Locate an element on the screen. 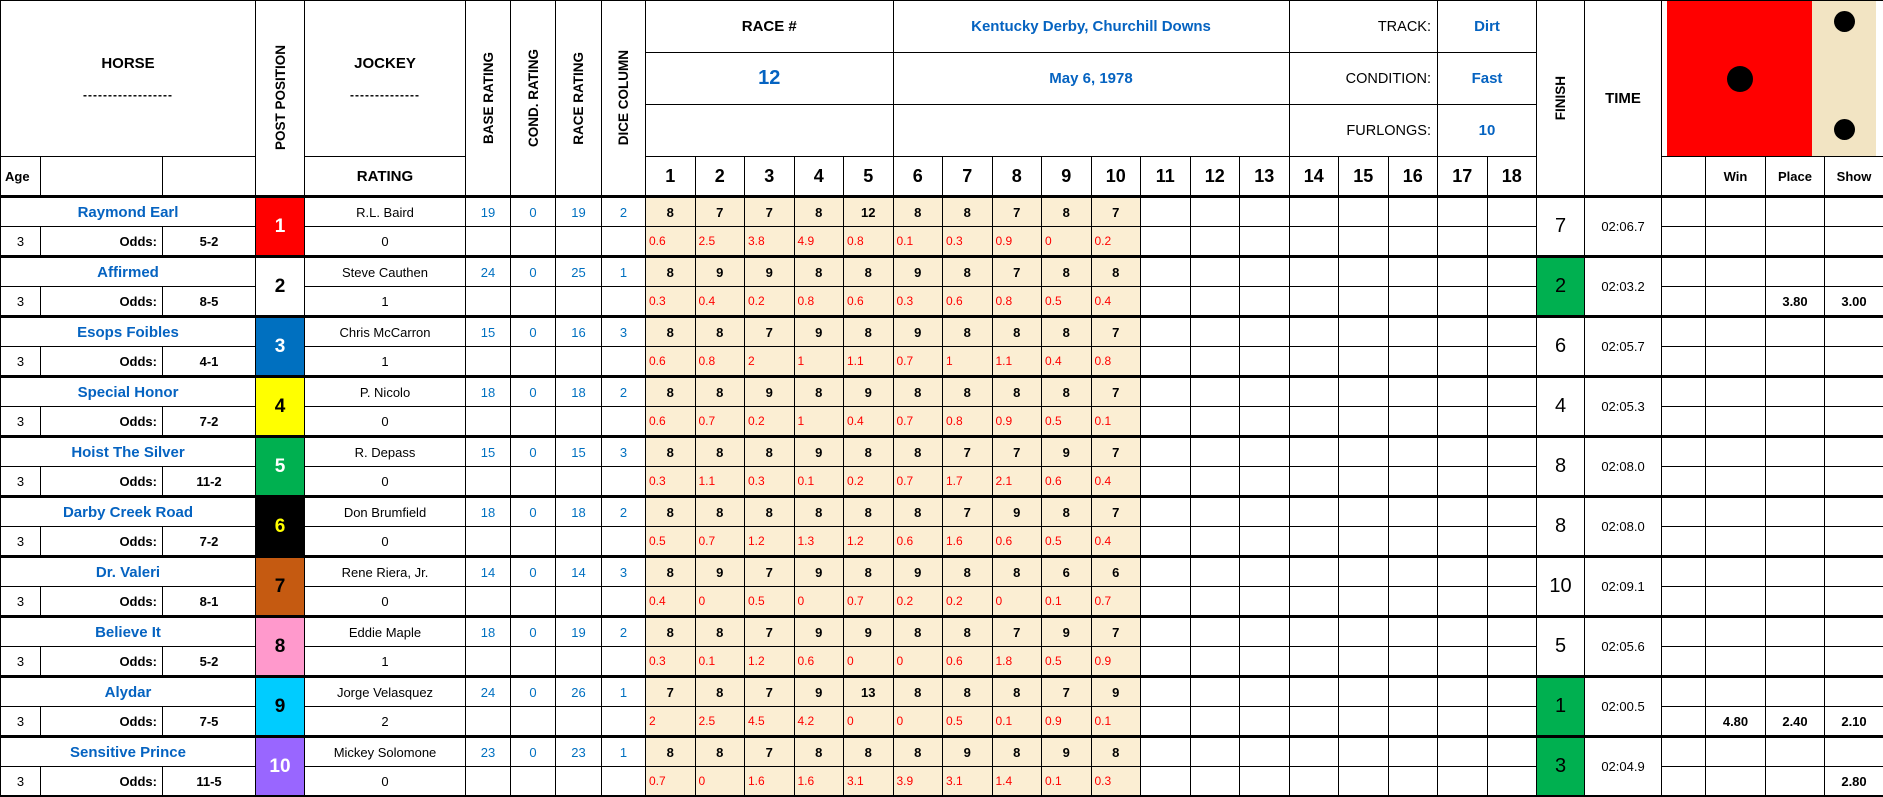 The width and height of the screenshot is (1883, 797). race-col-margin: 4.5 is located at coordinates (770, 721).